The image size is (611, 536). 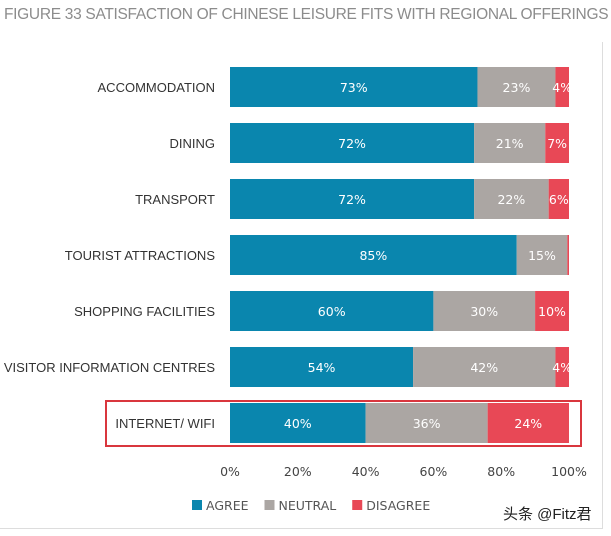 I want to click on data-label: 23%, so click(x=517, y=87).